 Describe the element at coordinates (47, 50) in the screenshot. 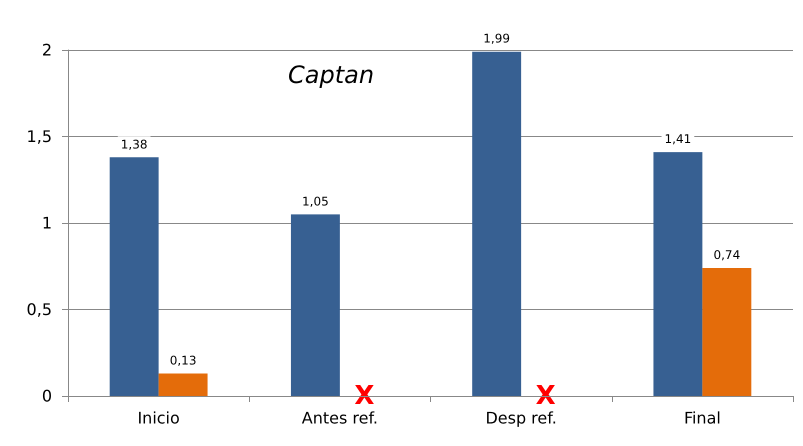

I see `y-tick-label: 2` at that location.